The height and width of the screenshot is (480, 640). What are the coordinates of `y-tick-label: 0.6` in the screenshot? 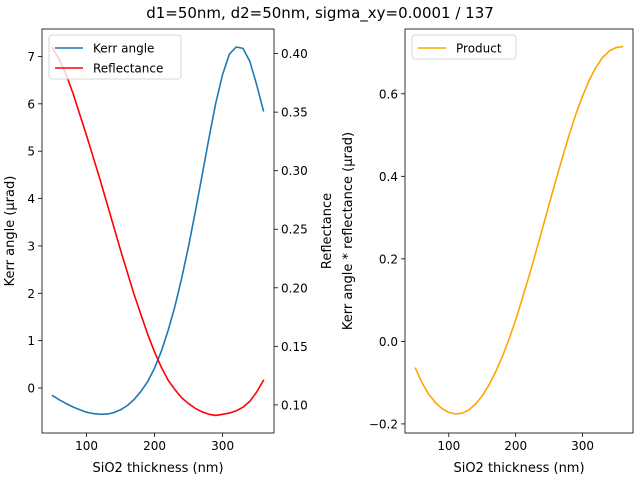 It's located at (388, 94).